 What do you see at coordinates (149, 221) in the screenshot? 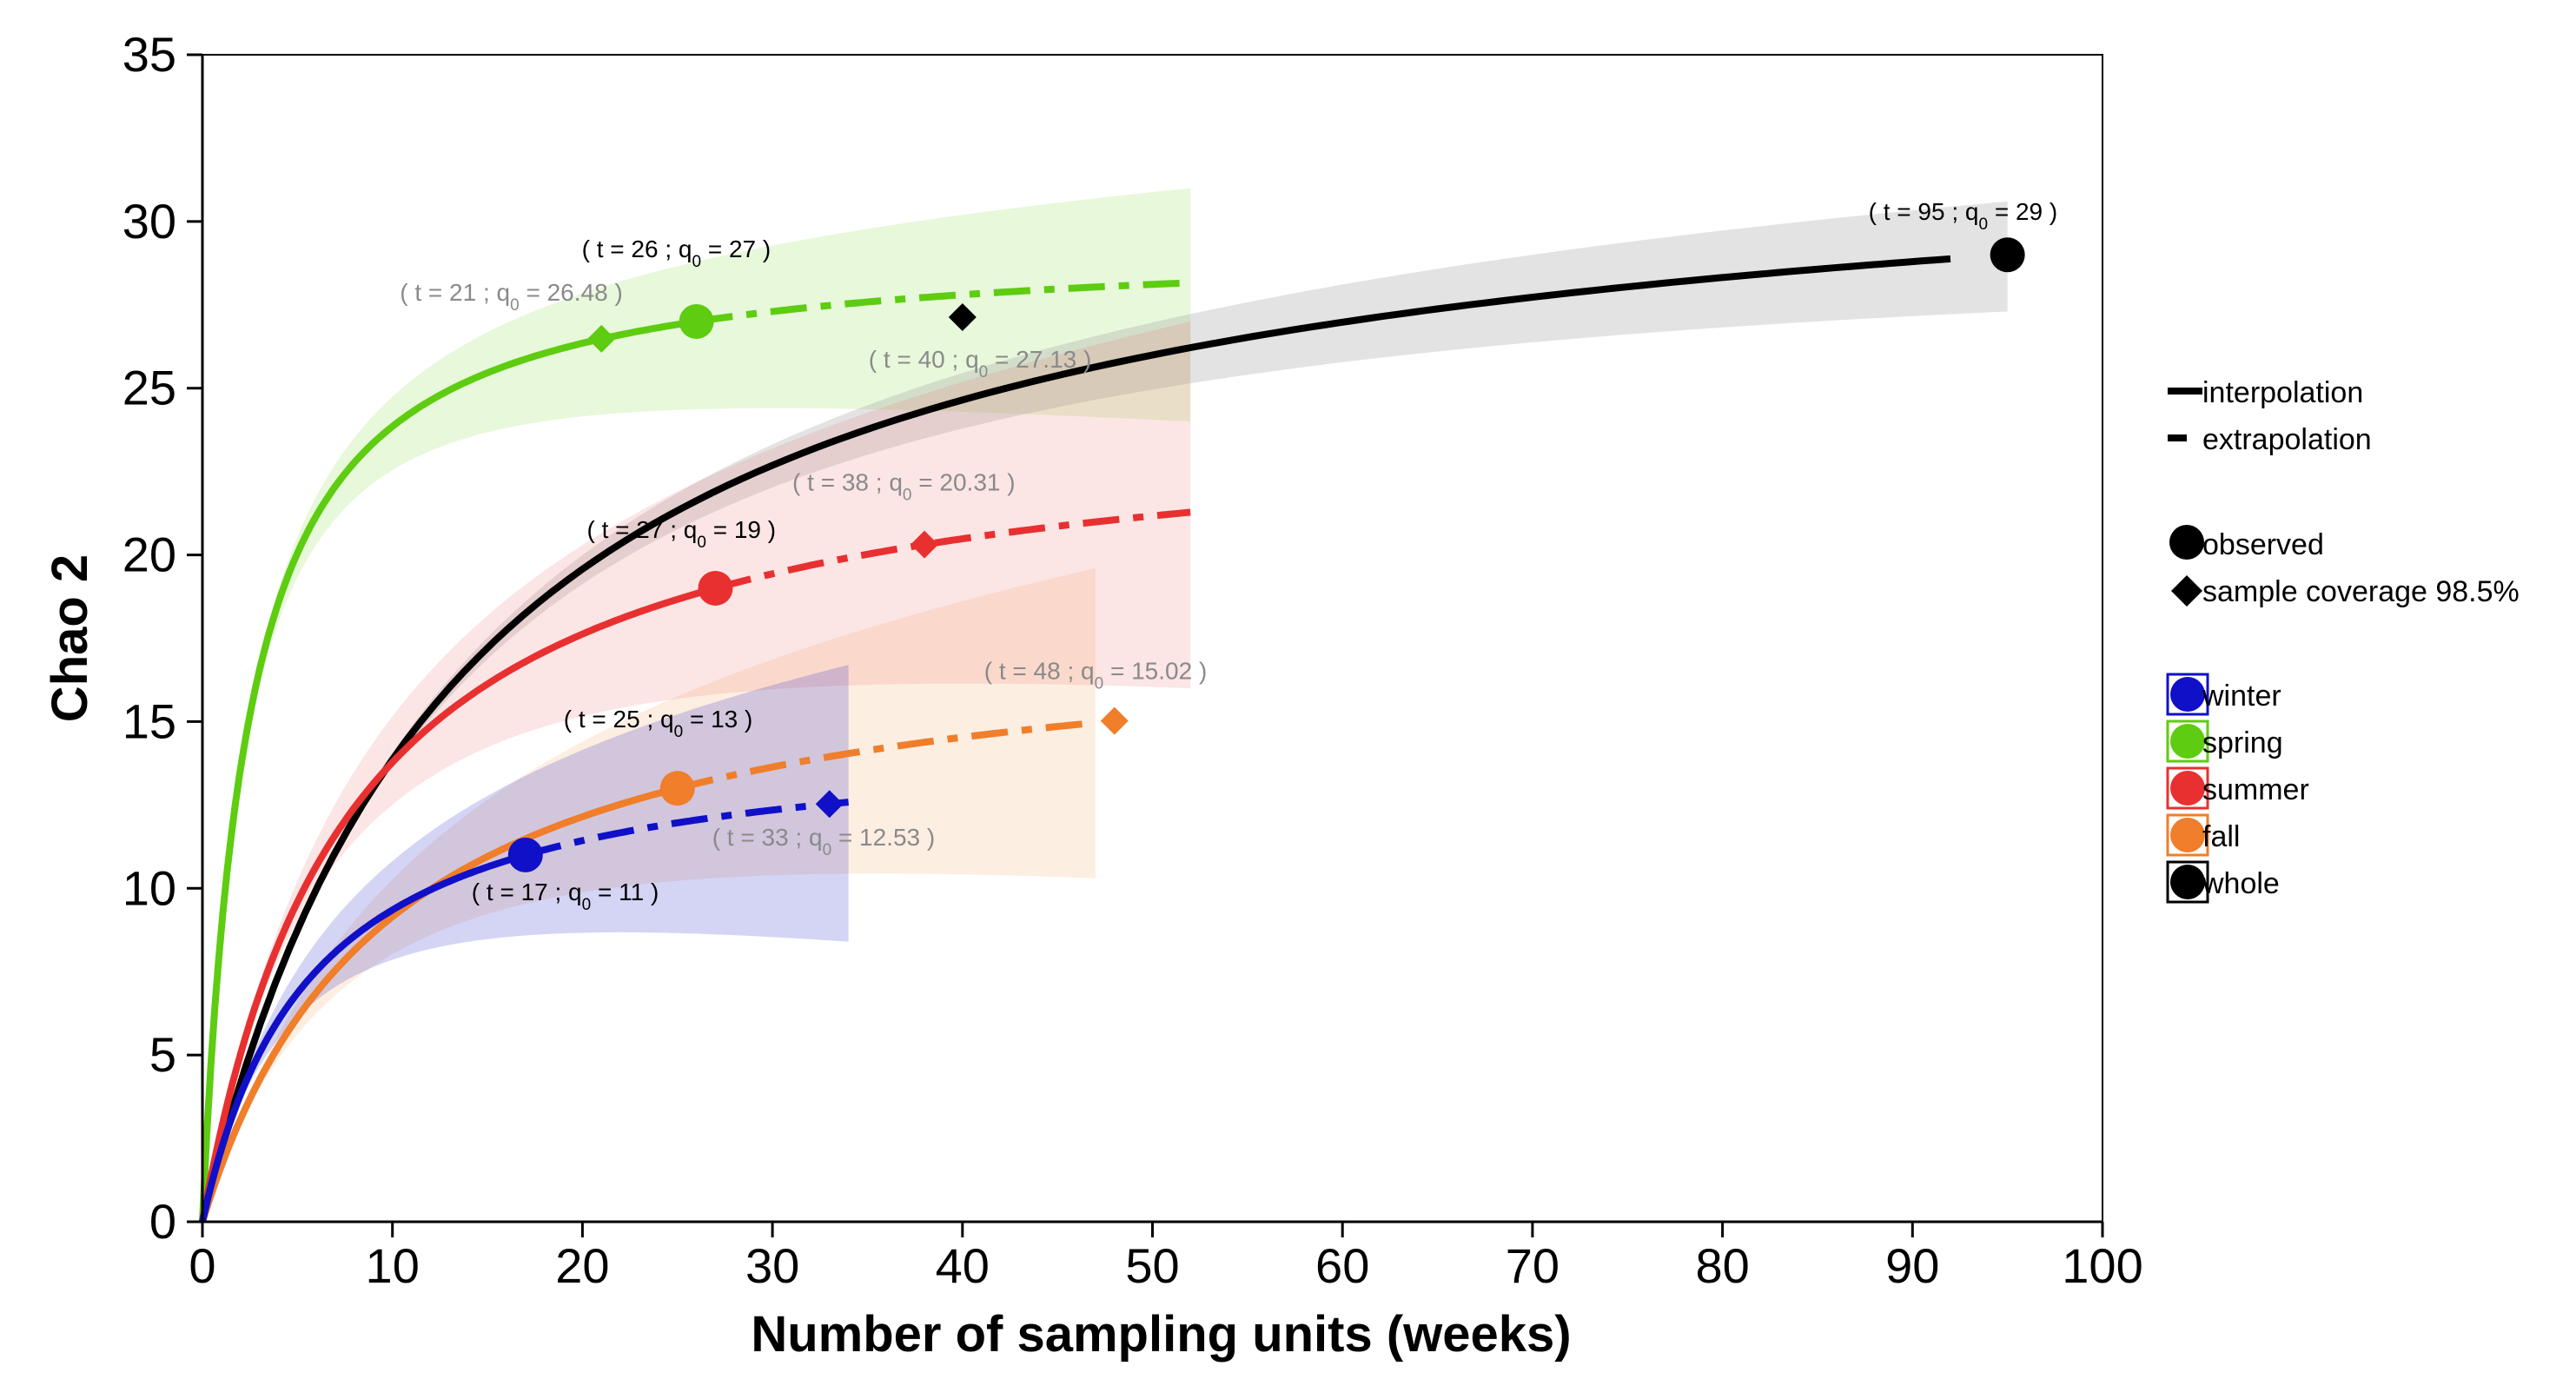
I see `y-tick-label: 30` at bounding box center [149, 221].